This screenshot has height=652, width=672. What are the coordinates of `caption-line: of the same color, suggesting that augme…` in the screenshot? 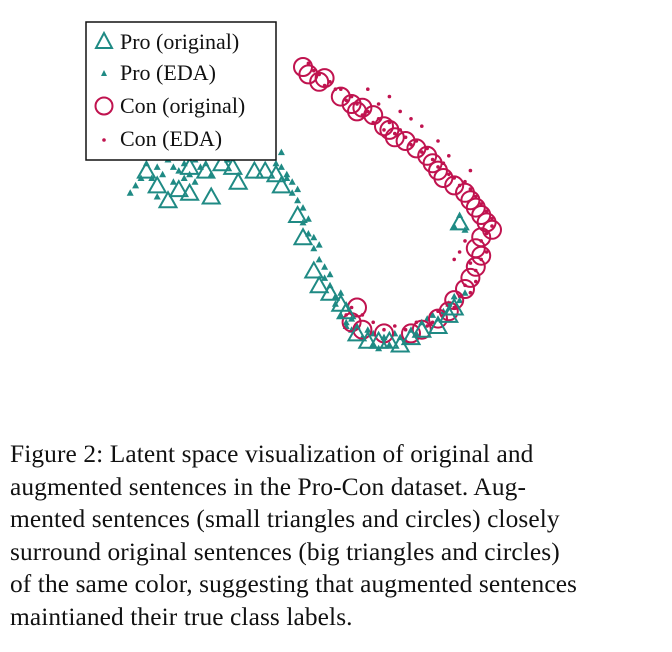 It's located at (294, 584).